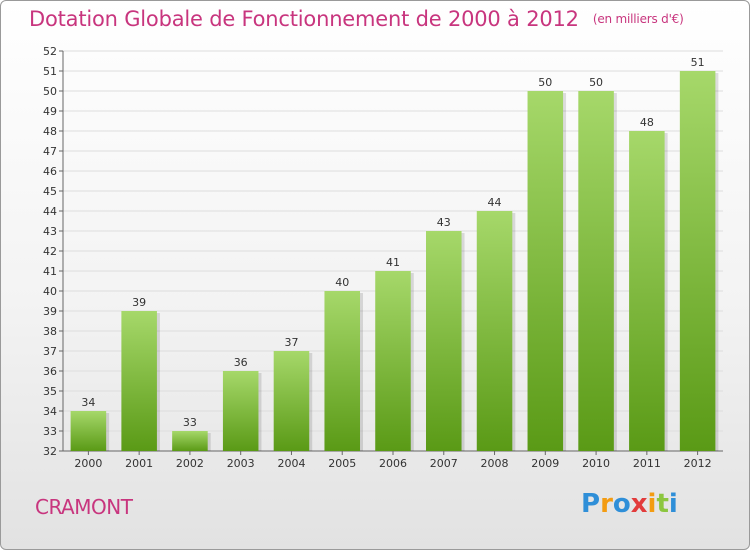 The image size is (750, 550). Describe the element at coordinates (291, 463) in the screenshot. I see `x-tick-label: 2004` at that location.